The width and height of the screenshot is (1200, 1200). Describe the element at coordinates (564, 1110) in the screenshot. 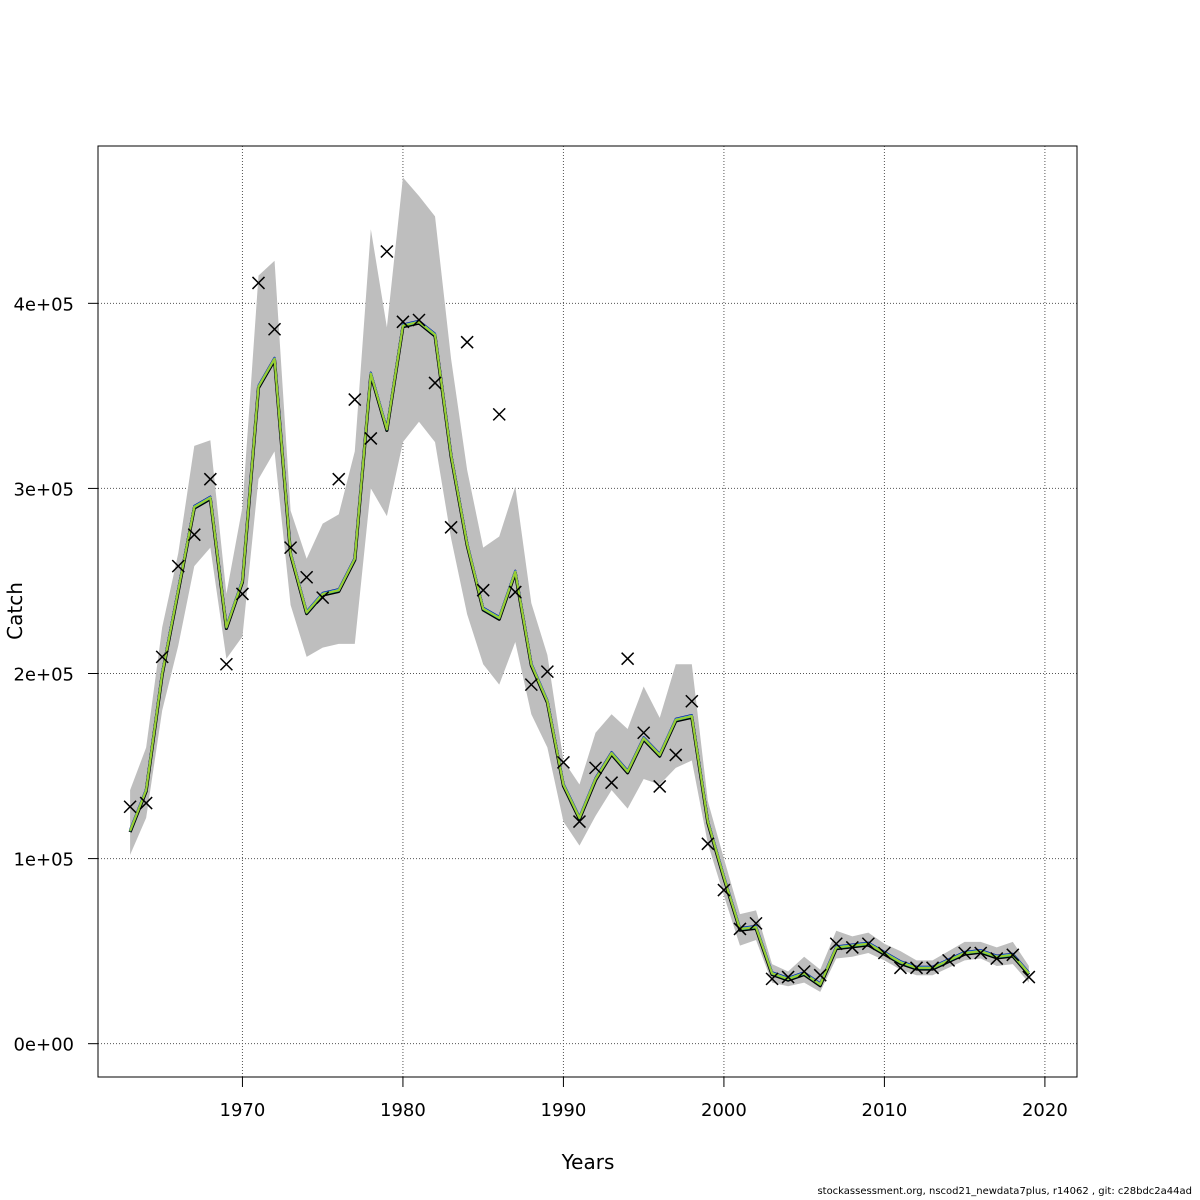

I see `x-tick-label: 1990` at that location.